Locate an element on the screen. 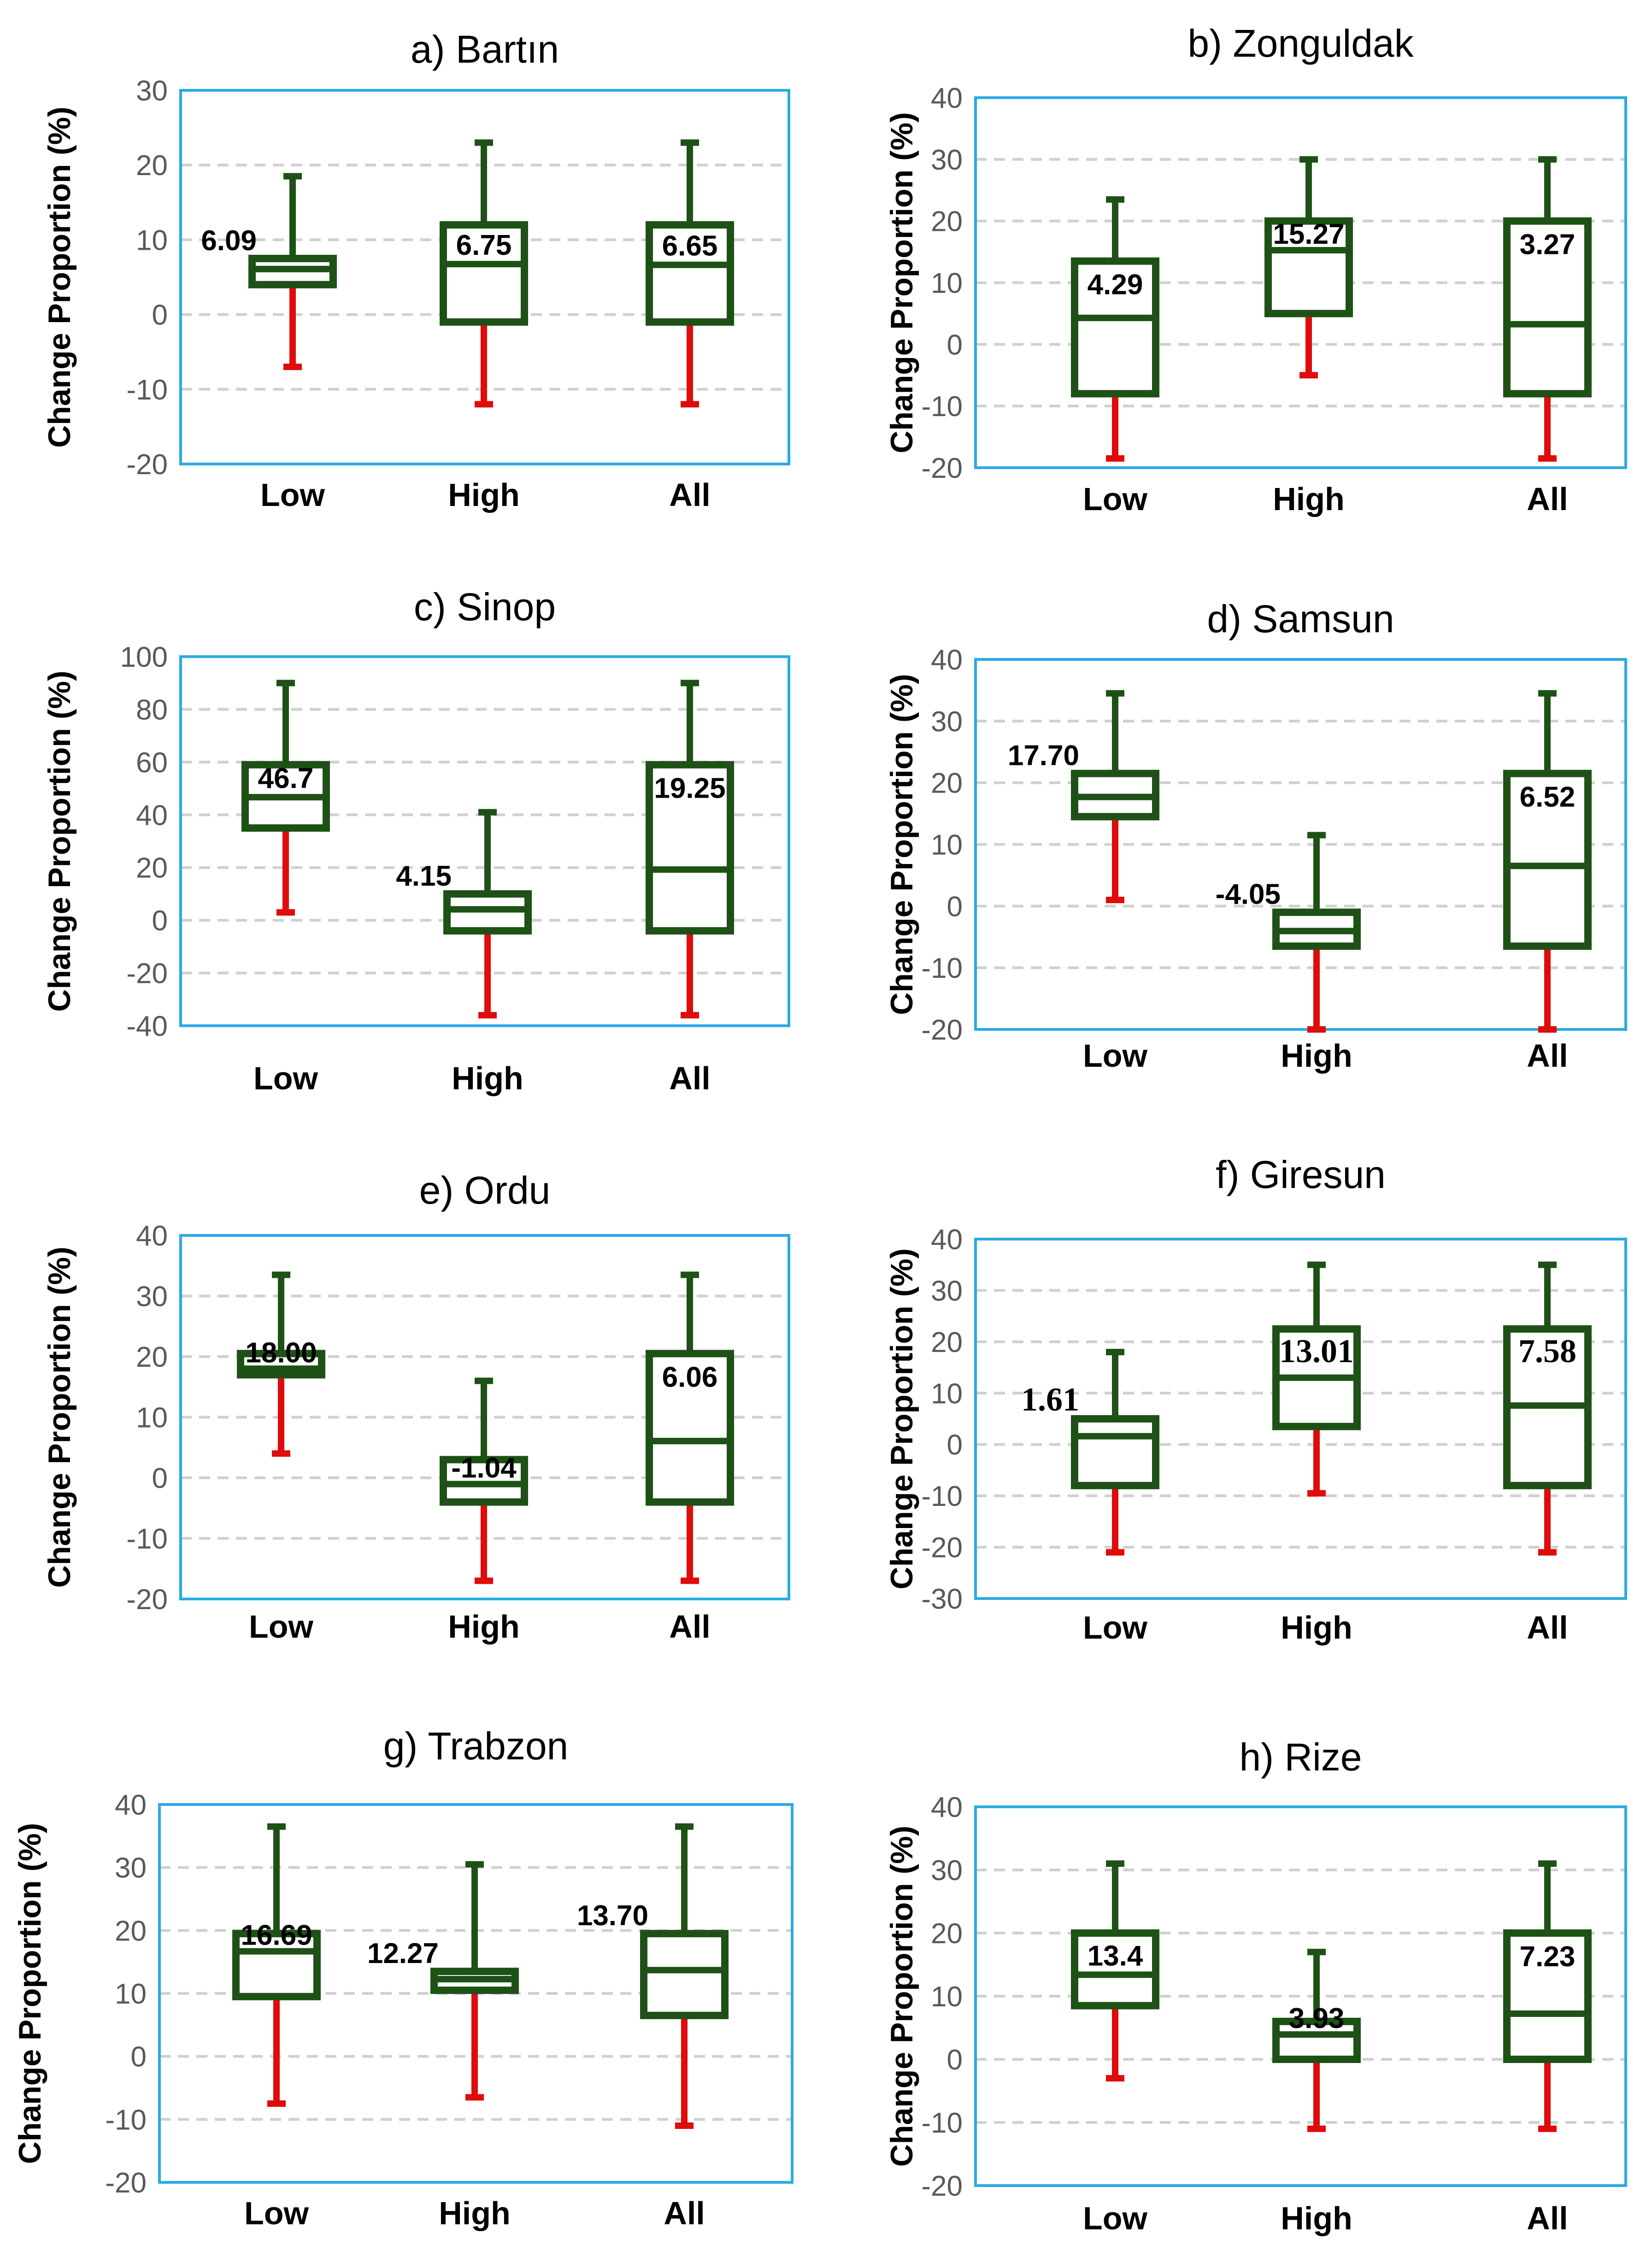 This screenshot has height=2263, width=1652. median-label: 17.70 is located at coordinates (1043, 756).